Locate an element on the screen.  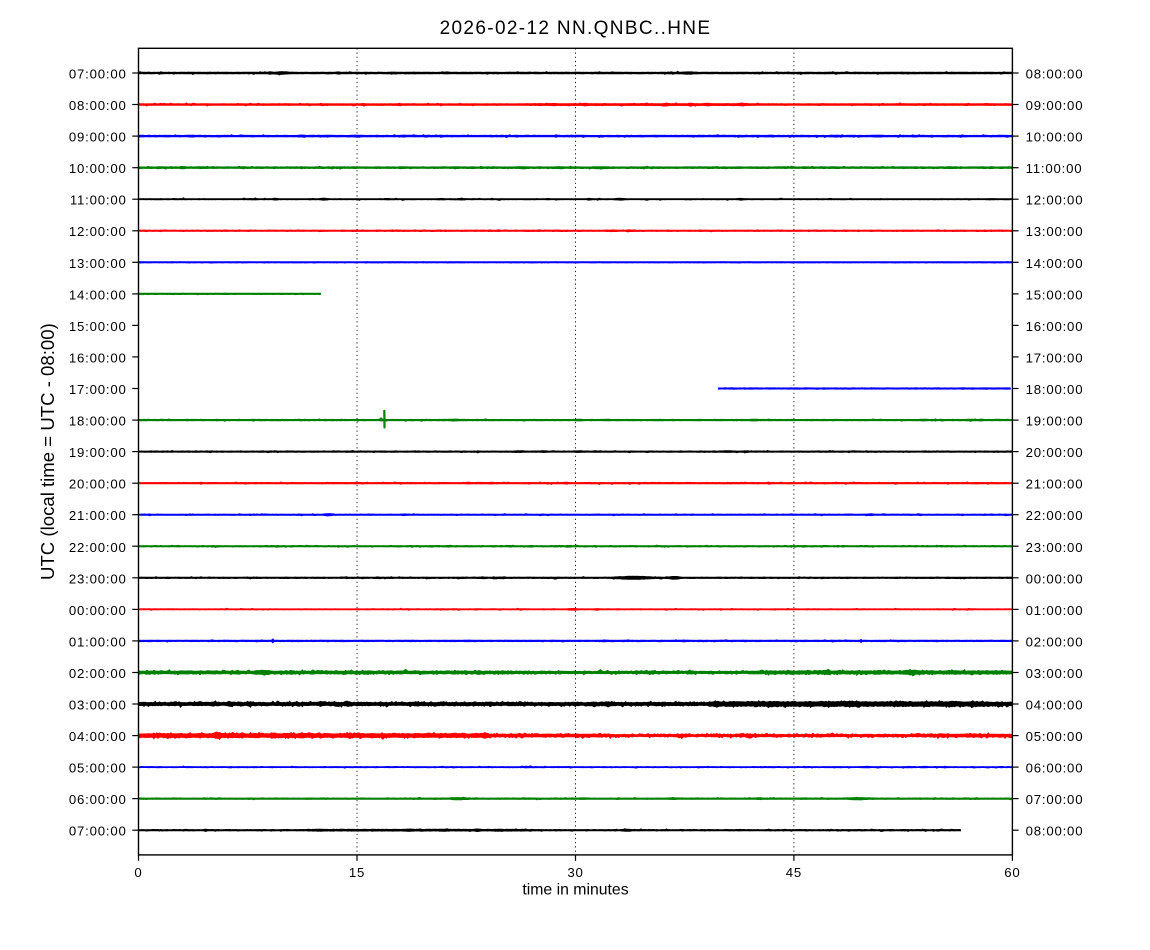
svg-text: time in minutes is located at coordinates (575, 890).